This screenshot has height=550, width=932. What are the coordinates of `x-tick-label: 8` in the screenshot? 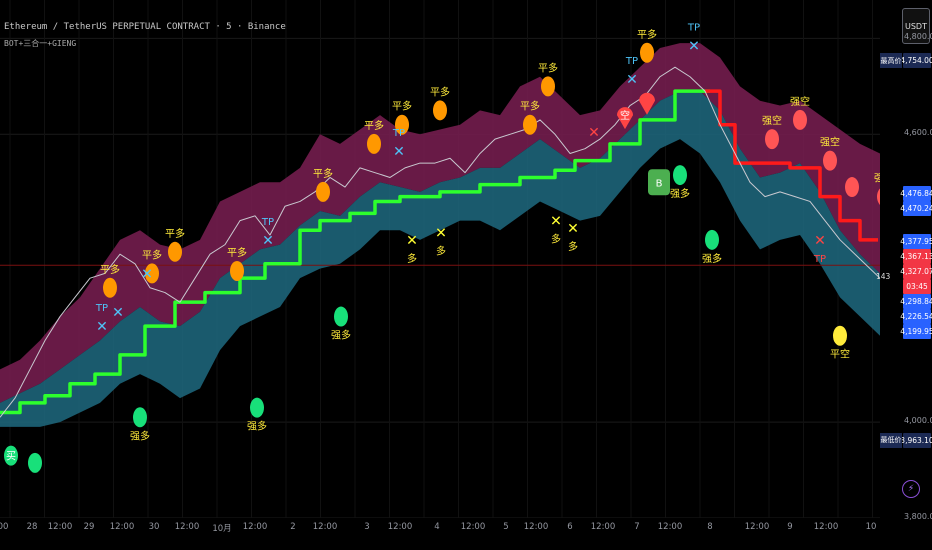 It's located at (710, 527).